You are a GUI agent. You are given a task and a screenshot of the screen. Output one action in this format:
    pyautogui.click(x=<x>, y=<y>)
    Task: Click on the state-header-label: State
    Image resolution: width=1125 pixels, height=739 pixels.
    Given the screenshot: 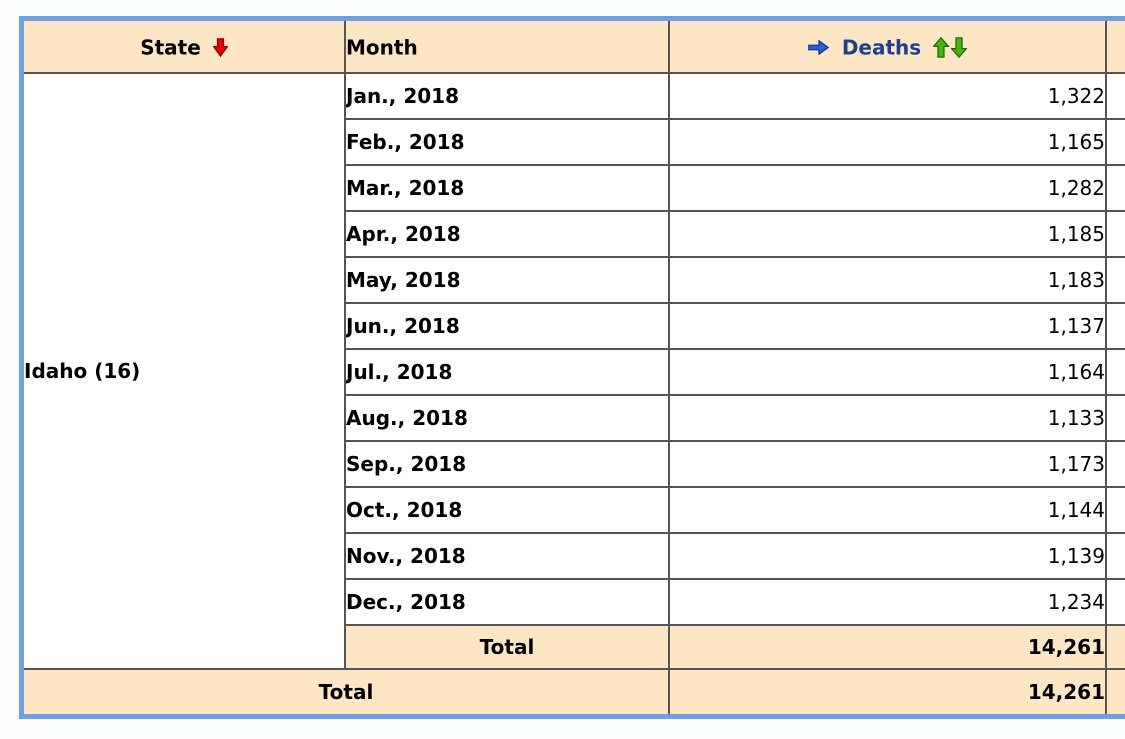 What is the action you would take?
    pyautogui.click(x=170, y=47)
    